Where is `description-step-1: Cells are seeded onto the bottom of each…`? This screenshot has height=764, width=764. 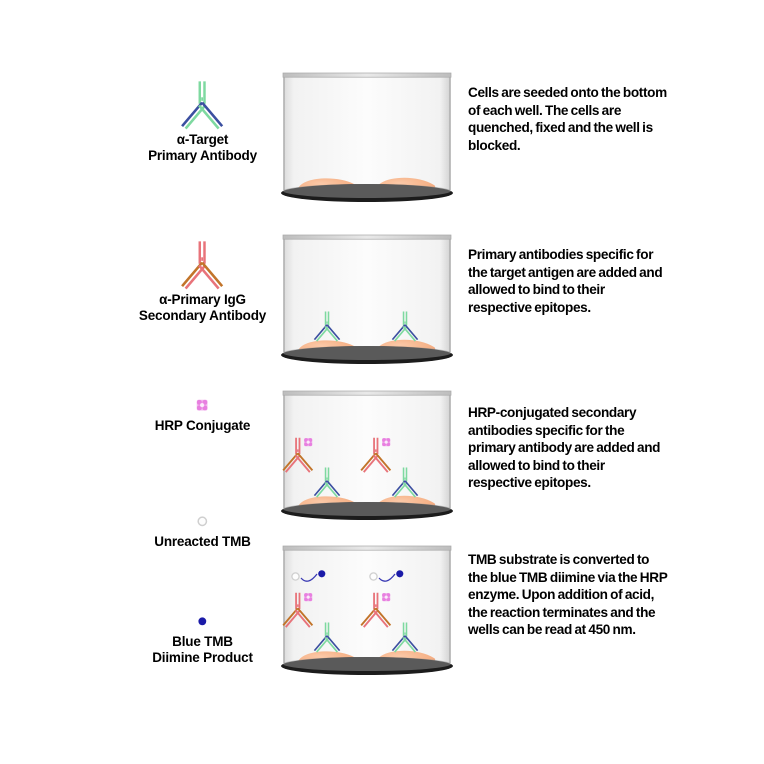
description-step-1: Cells are seeded onto the bottom of each… is located at coordinates (567, 119).